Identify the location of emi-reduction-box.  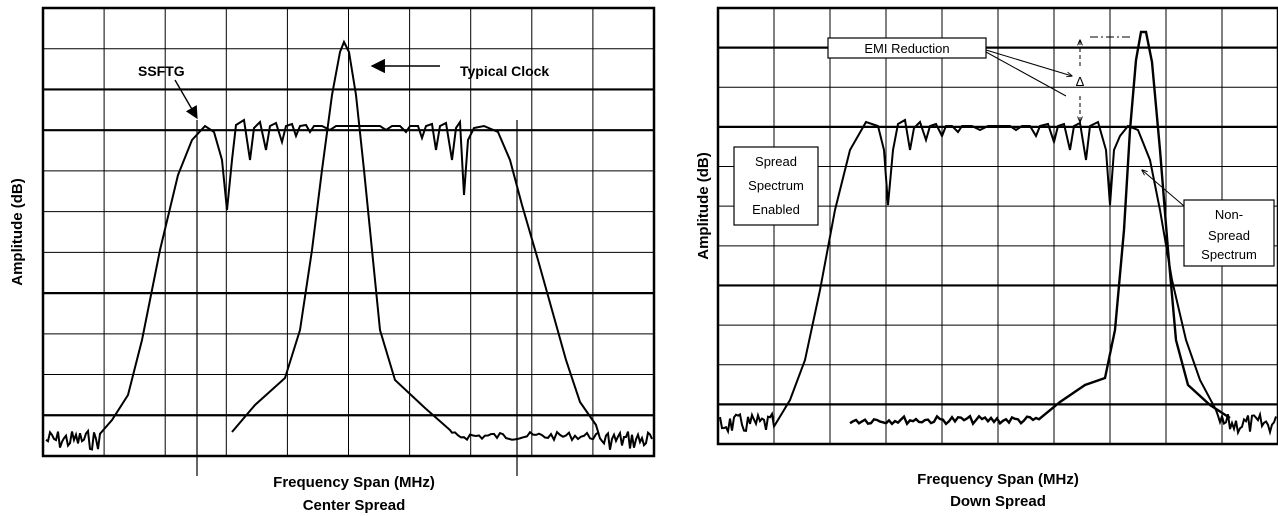
(907, 48).